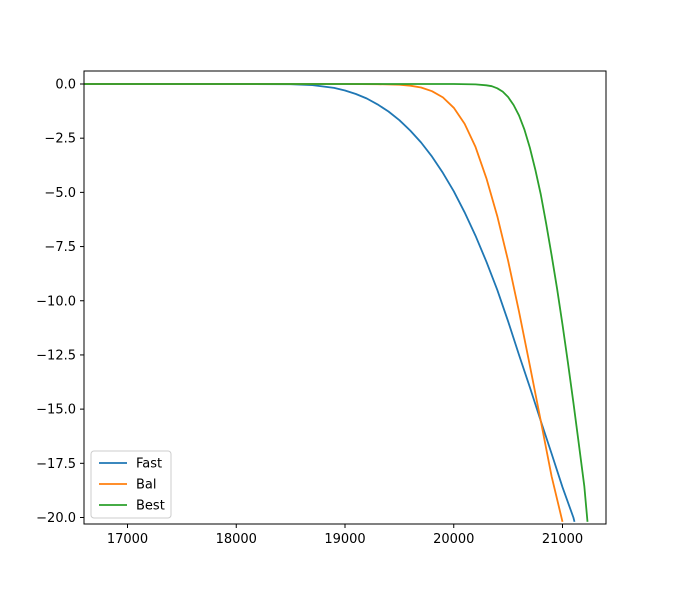 This screenshot has height=590, width=673. I want to click on x-tick-label: 20000, so click(453, 539).